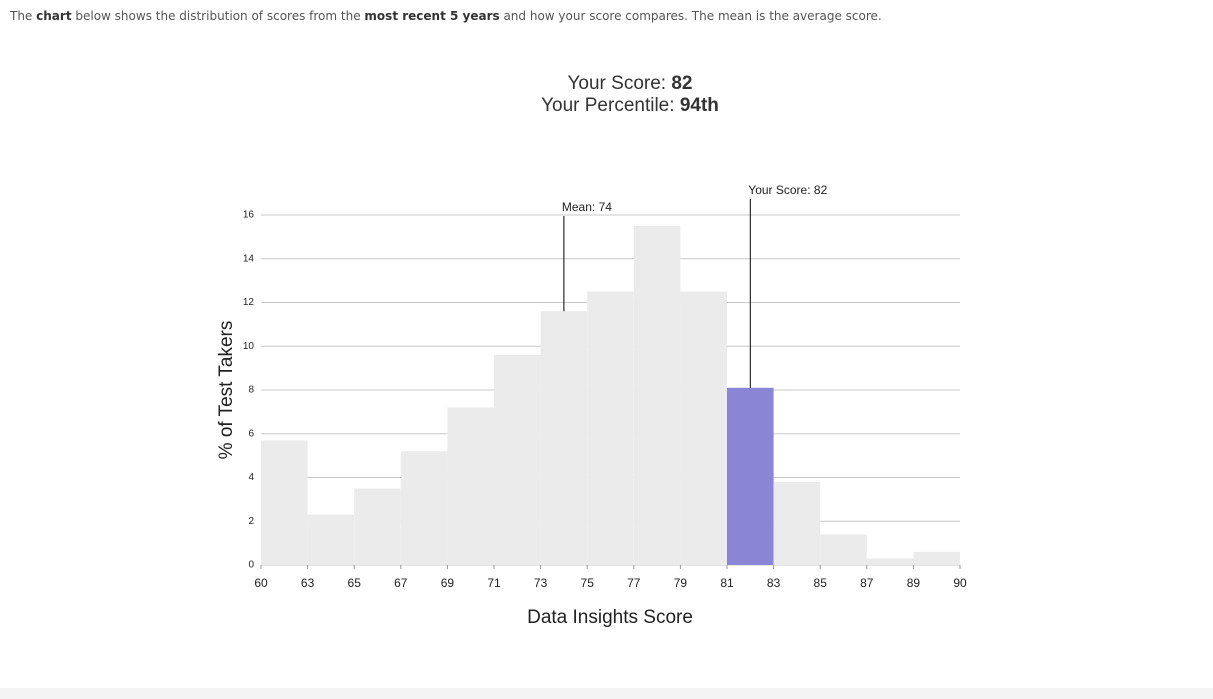  Describe the element at coordinates (610, 617) in the screenshot. I see `x-axis-title: Data Insights Score` at that location.